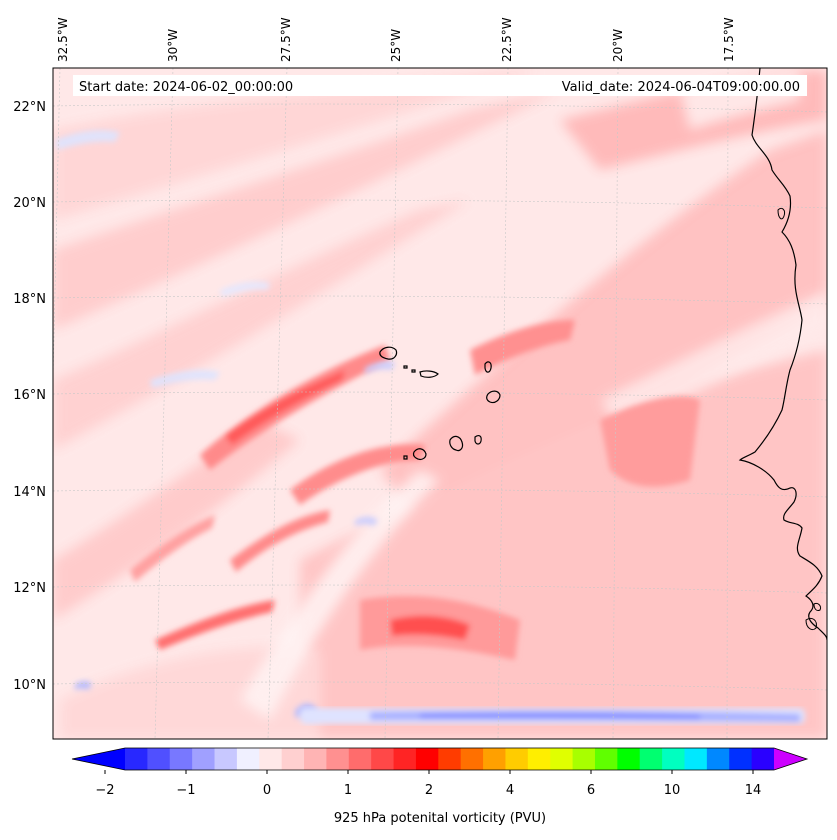  Describe the element at coordinates (29, 685) in the screenshot. I see `lat-label: 10°N` at that location.